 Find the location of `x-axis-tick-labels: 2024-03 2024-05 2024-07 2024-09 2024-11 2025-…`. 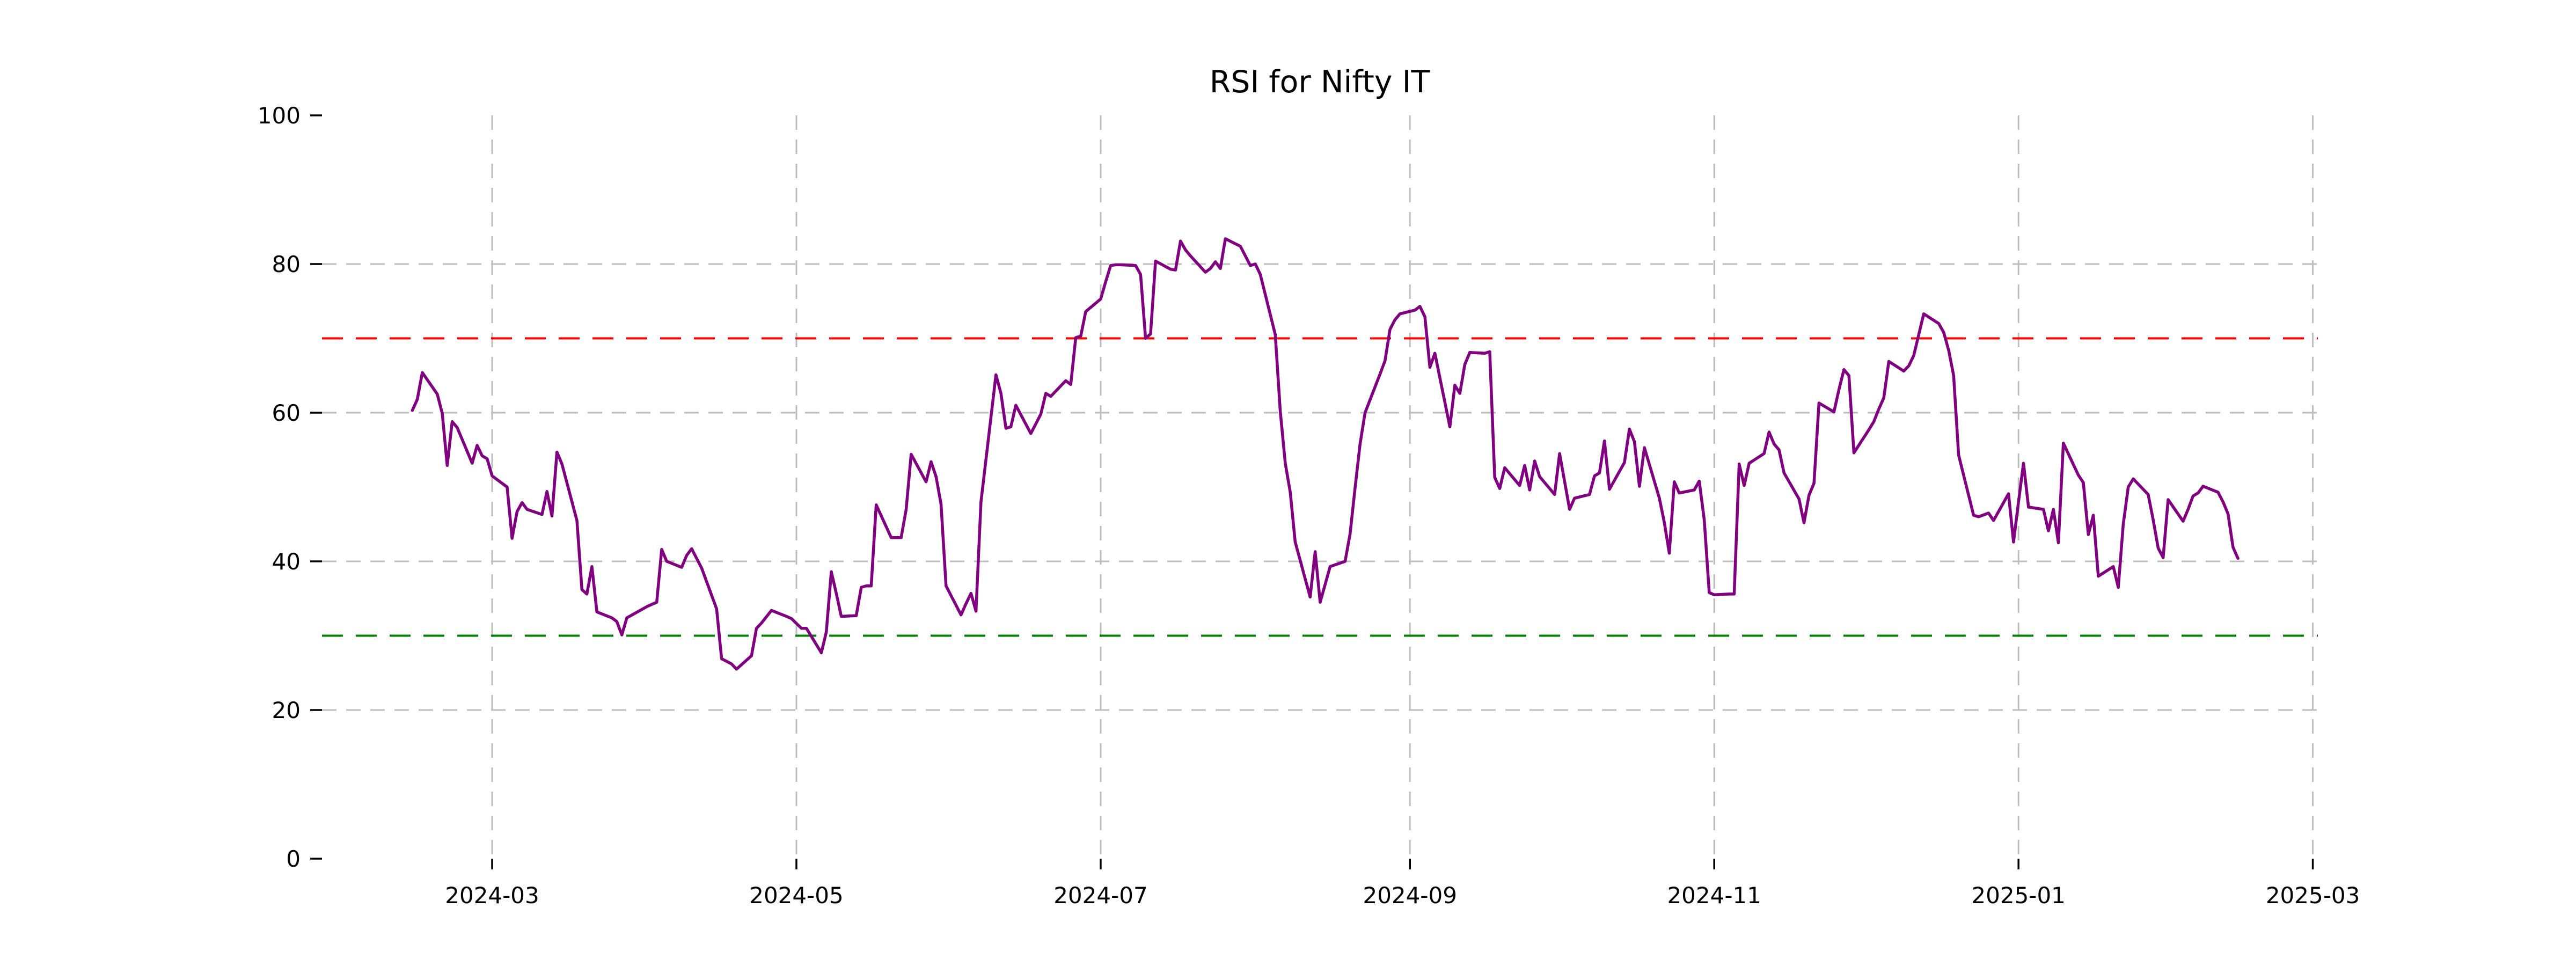

x-axis-tick-labels: 2024-03 2024-05 2024-07 2024-09 2024-11 2025-… is located at coordinates (1402, 895).